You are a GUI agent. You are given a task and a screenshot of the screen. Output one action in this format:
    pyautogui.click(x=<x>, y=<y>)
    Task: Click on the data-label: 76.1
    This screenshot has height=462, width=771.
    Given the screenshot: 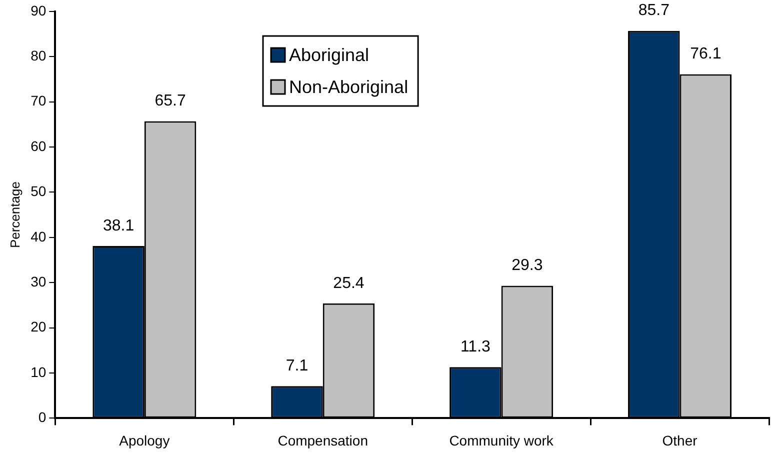 What is the action you would take?
    pyautogui.click(x=706, y=54)
    